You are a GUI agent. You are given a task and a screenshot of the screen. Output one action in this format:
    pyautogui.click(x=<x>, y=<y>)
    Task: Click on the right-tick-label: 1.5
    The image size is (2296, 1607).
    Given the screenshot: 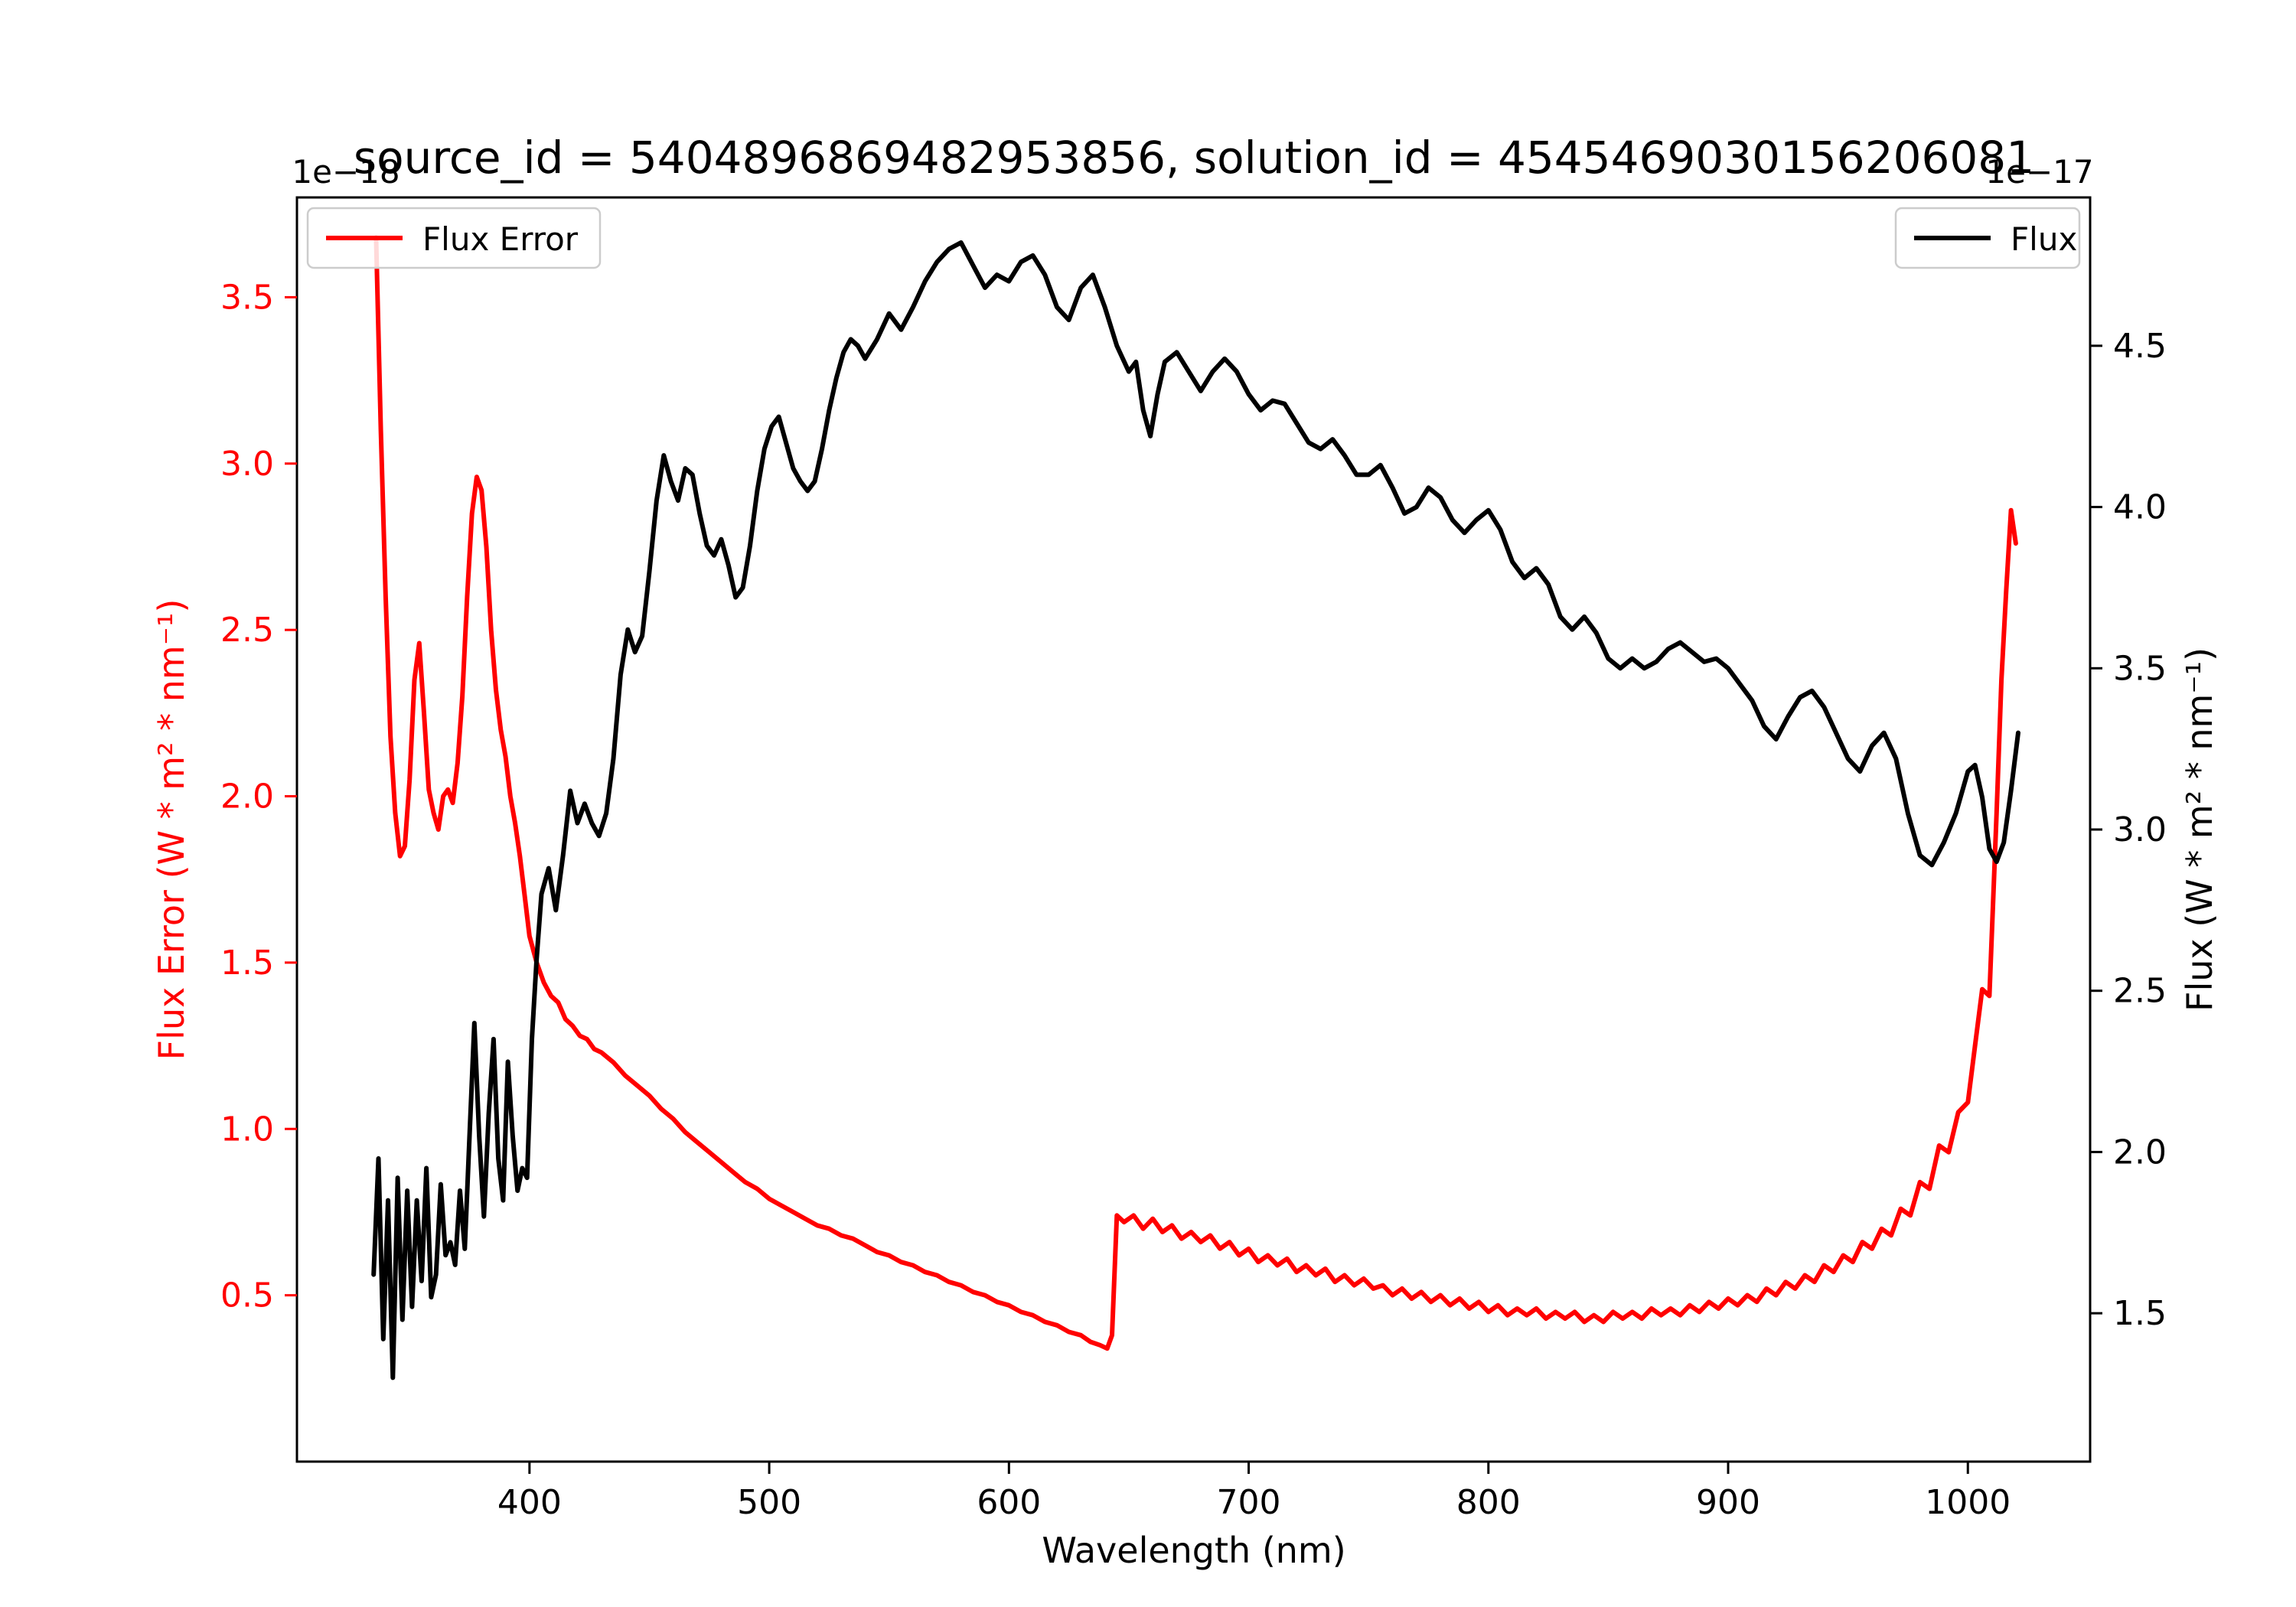 What is the action you would take?
    pyautogui.click(x=2140, y=1313)
    